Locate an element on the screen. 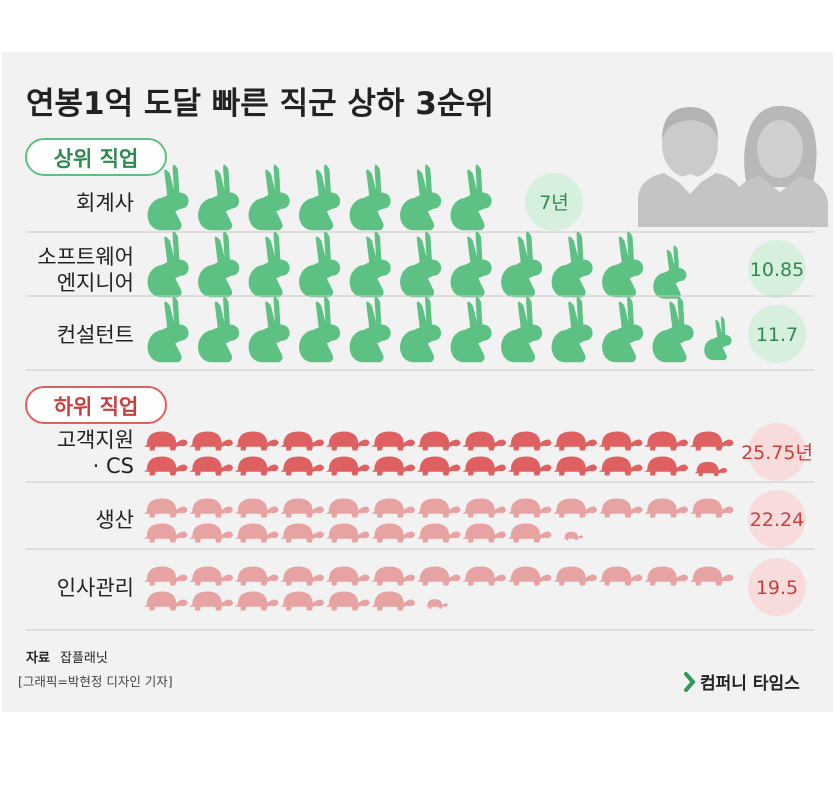  value-label: 22.24 is located at coordinates (777, 520).